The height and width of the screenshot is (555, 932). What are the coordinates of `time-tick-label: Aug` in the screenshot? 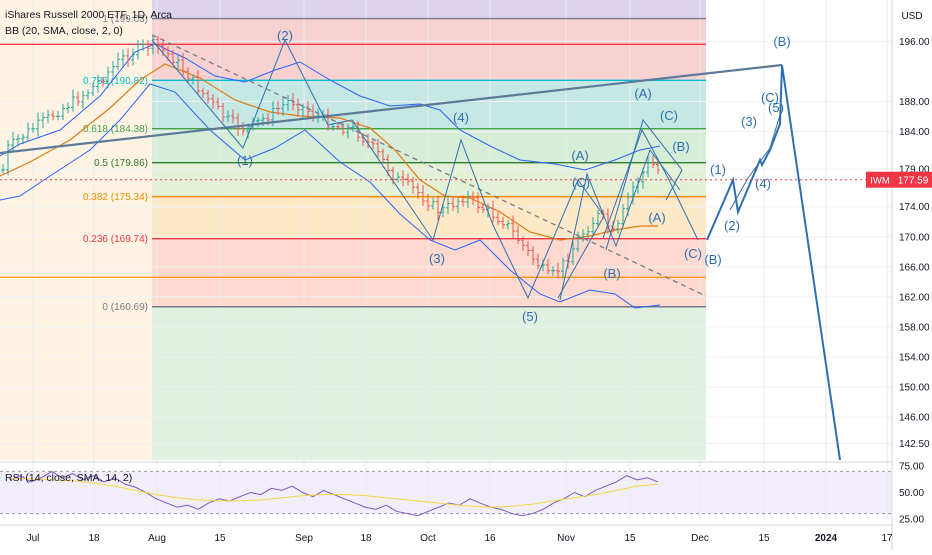 It's located at (157, 538).